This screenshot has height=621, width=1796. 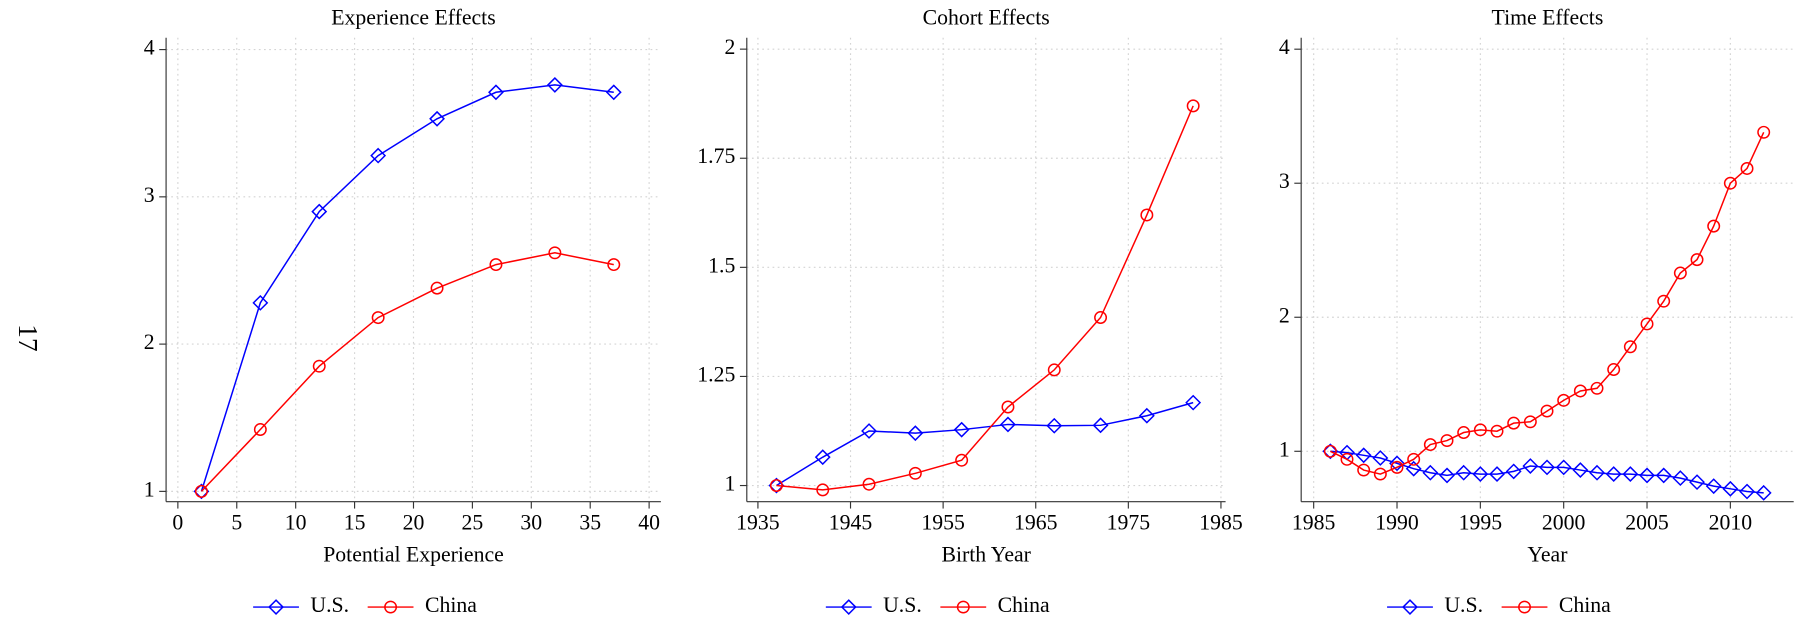 I want to click on x-tick-label: 1935, so click(x=758, y=523).